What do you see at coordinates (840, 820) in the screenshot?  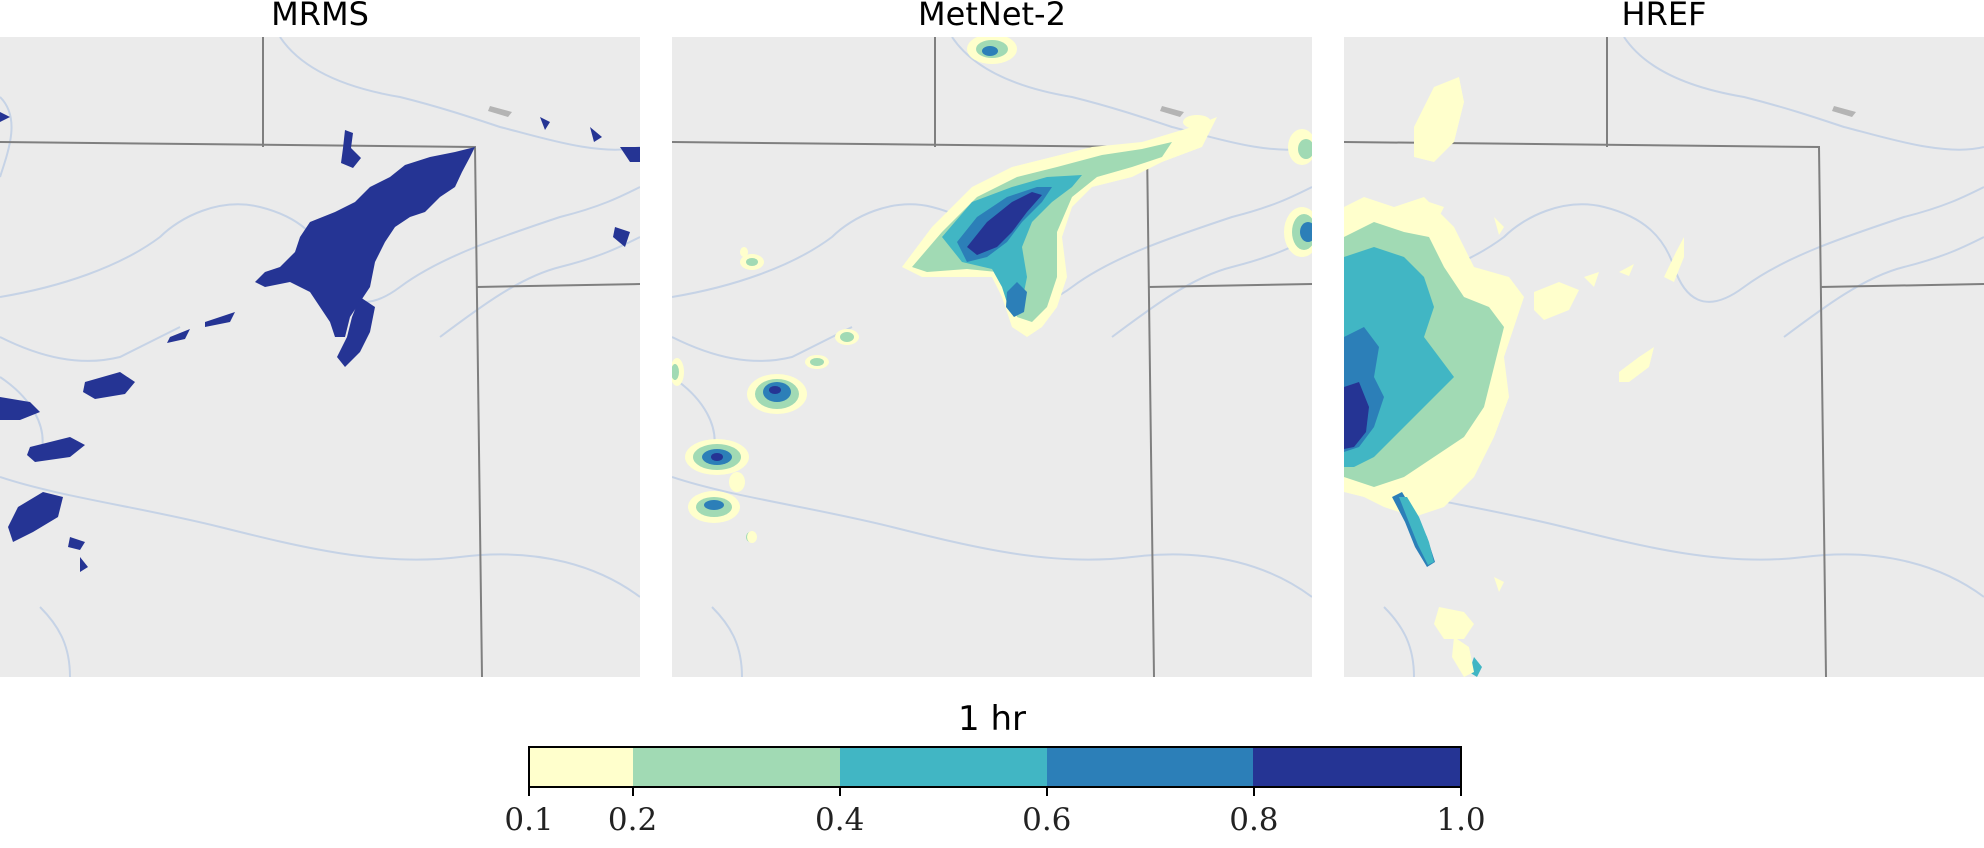 I see `colorbar-tick-label: 0.4` at bounding box center [840, 820].